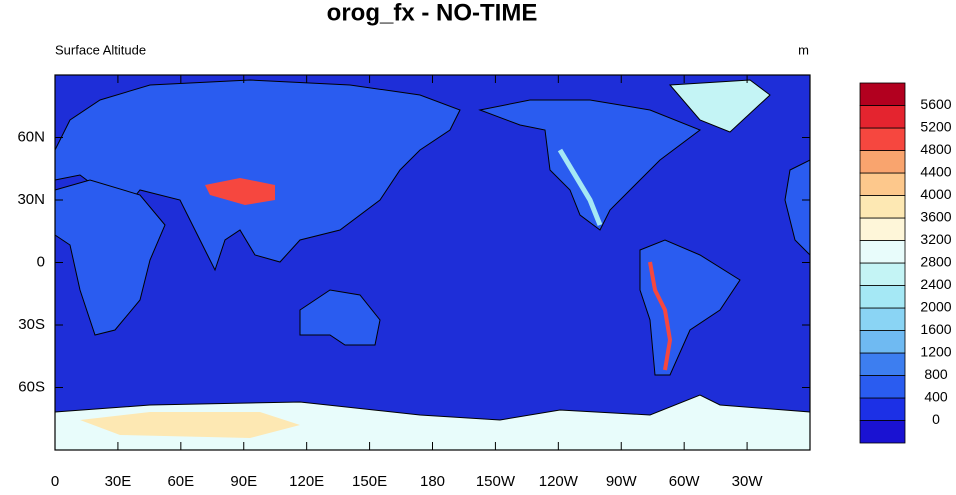 The image size is (956, 495). I want to click on x-tick-label: 120W, so click(559, 481).